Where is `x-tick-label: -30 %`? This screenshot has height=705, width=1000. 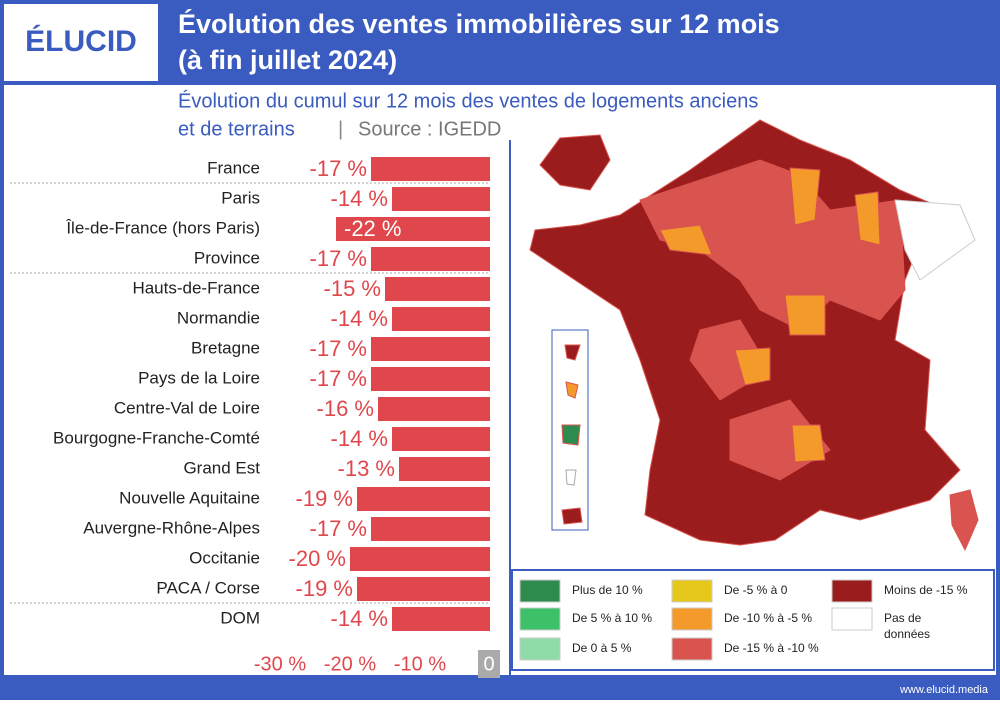 x-tick-label: -30 % is located at coordinates (280, 664).